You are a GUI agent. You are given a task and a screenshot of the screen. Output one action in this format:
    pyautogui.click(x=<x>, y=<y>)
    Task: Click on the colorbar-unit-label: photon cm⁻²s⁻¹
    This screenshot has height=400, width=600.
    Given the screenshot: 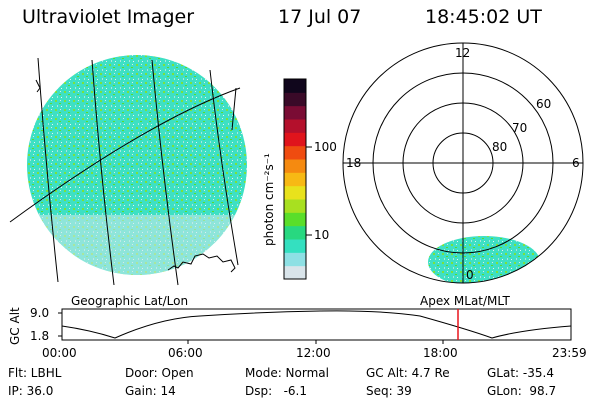 What is the action you would take?
    pyautogui.click(x=269, y=199)
    